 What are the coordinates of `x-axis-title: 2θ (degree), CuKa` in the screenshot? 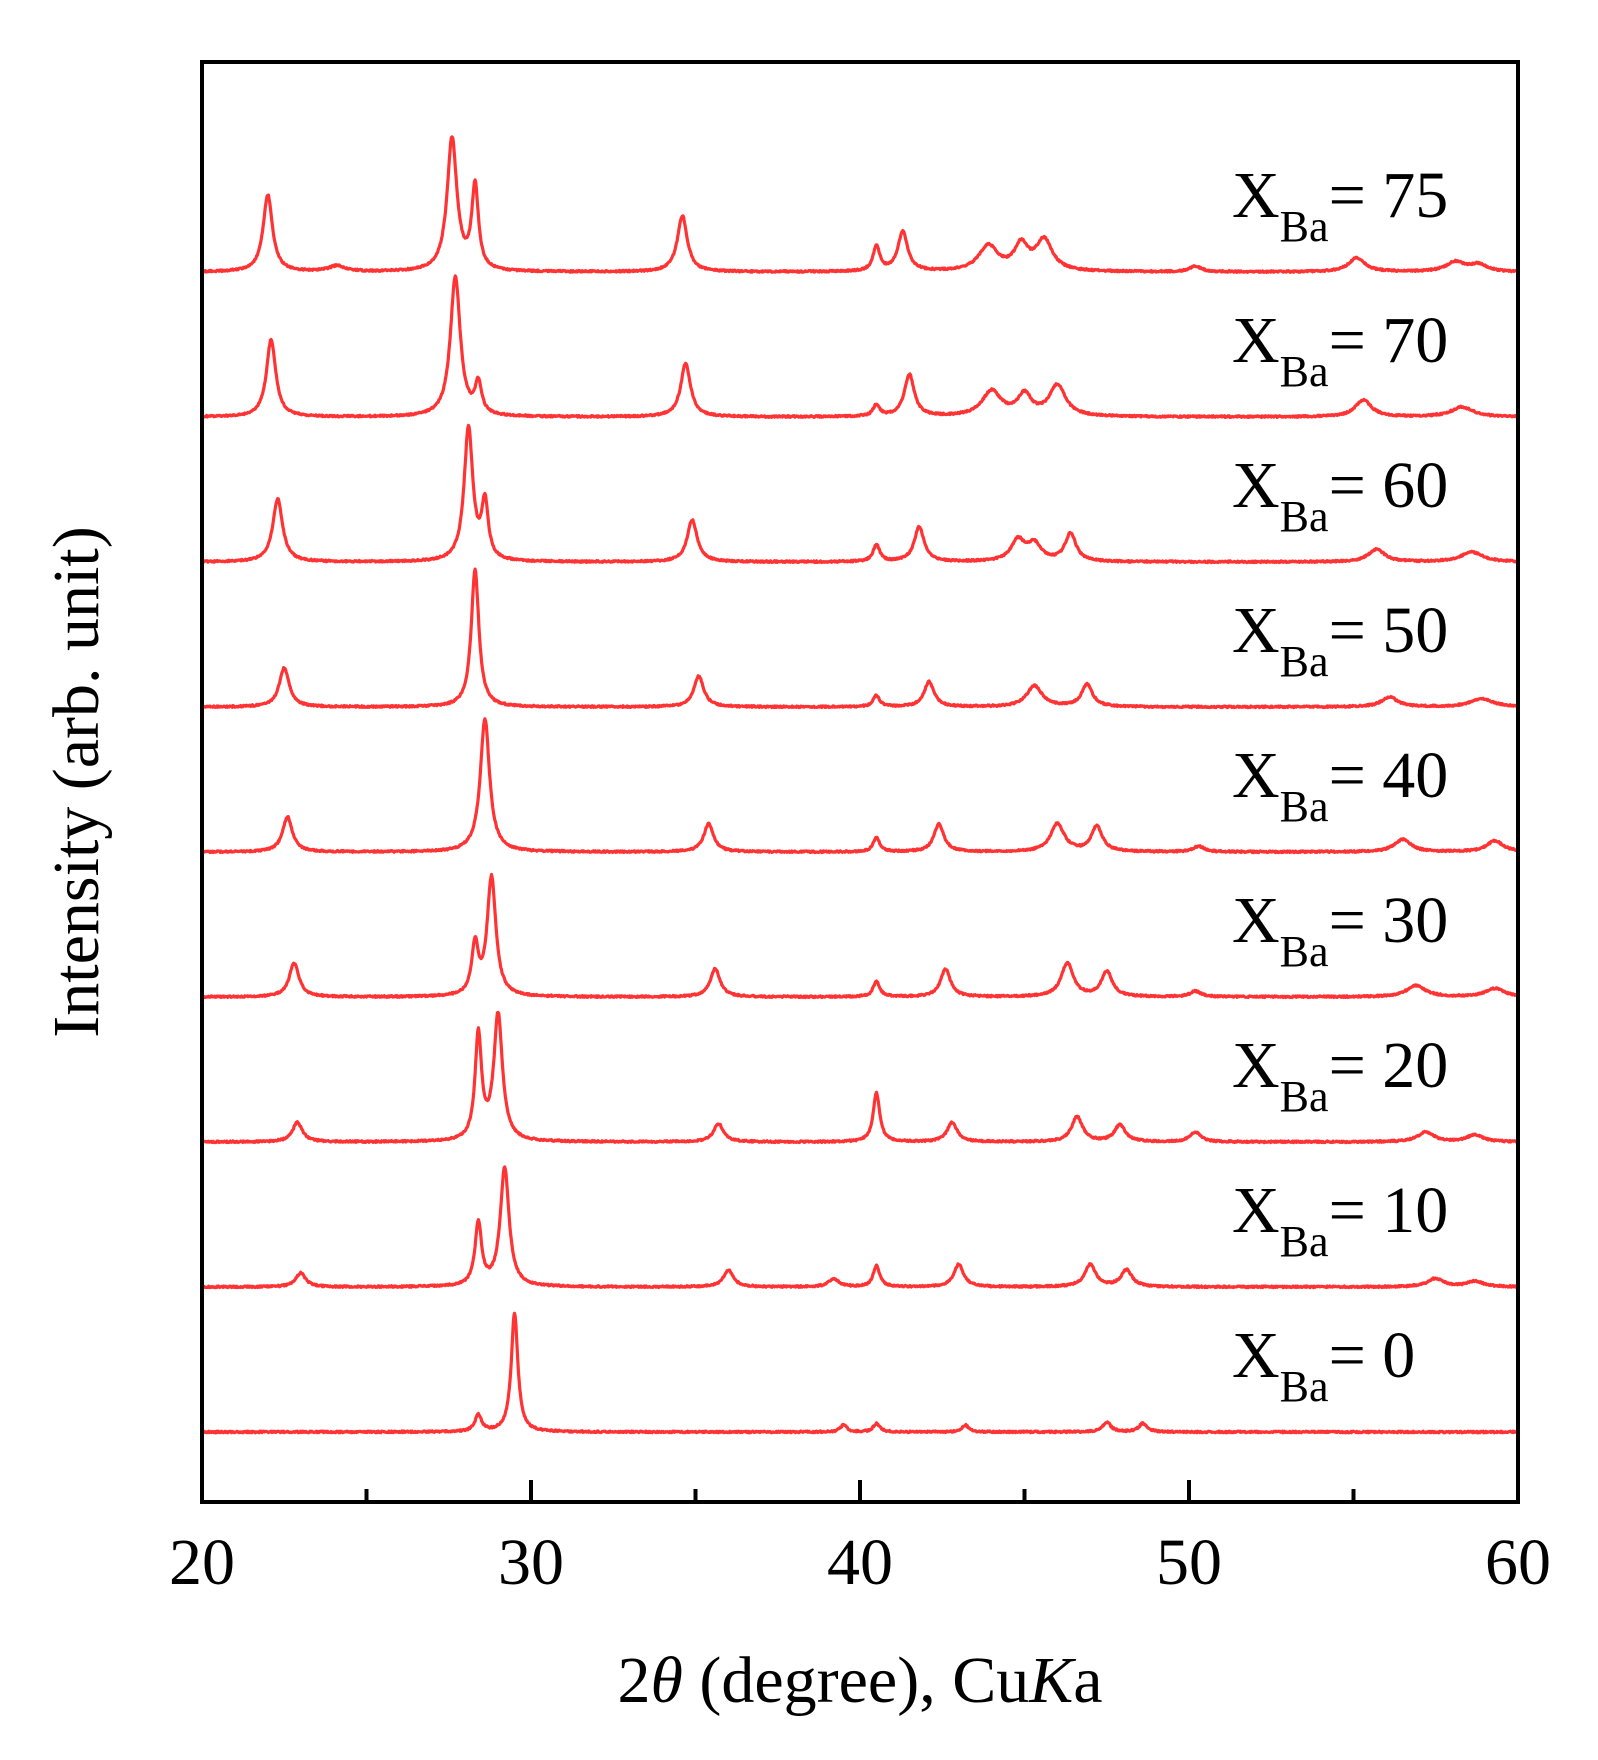 It's located at (859, 1680).